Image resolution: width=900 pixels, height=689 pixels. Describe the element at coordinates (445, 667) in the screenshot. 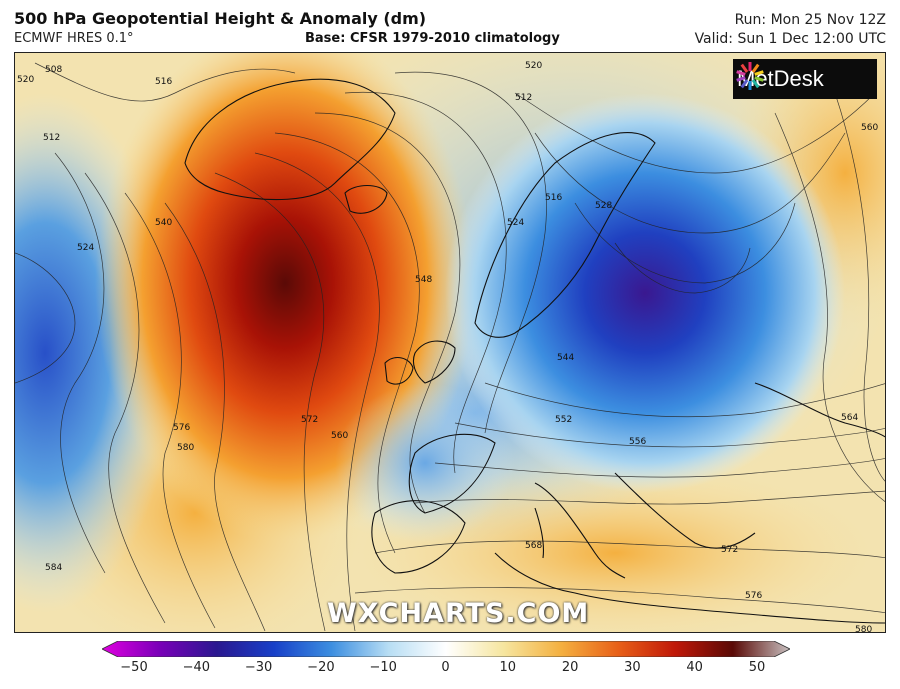

I see `colorbar-tick-label: 0` at that location.